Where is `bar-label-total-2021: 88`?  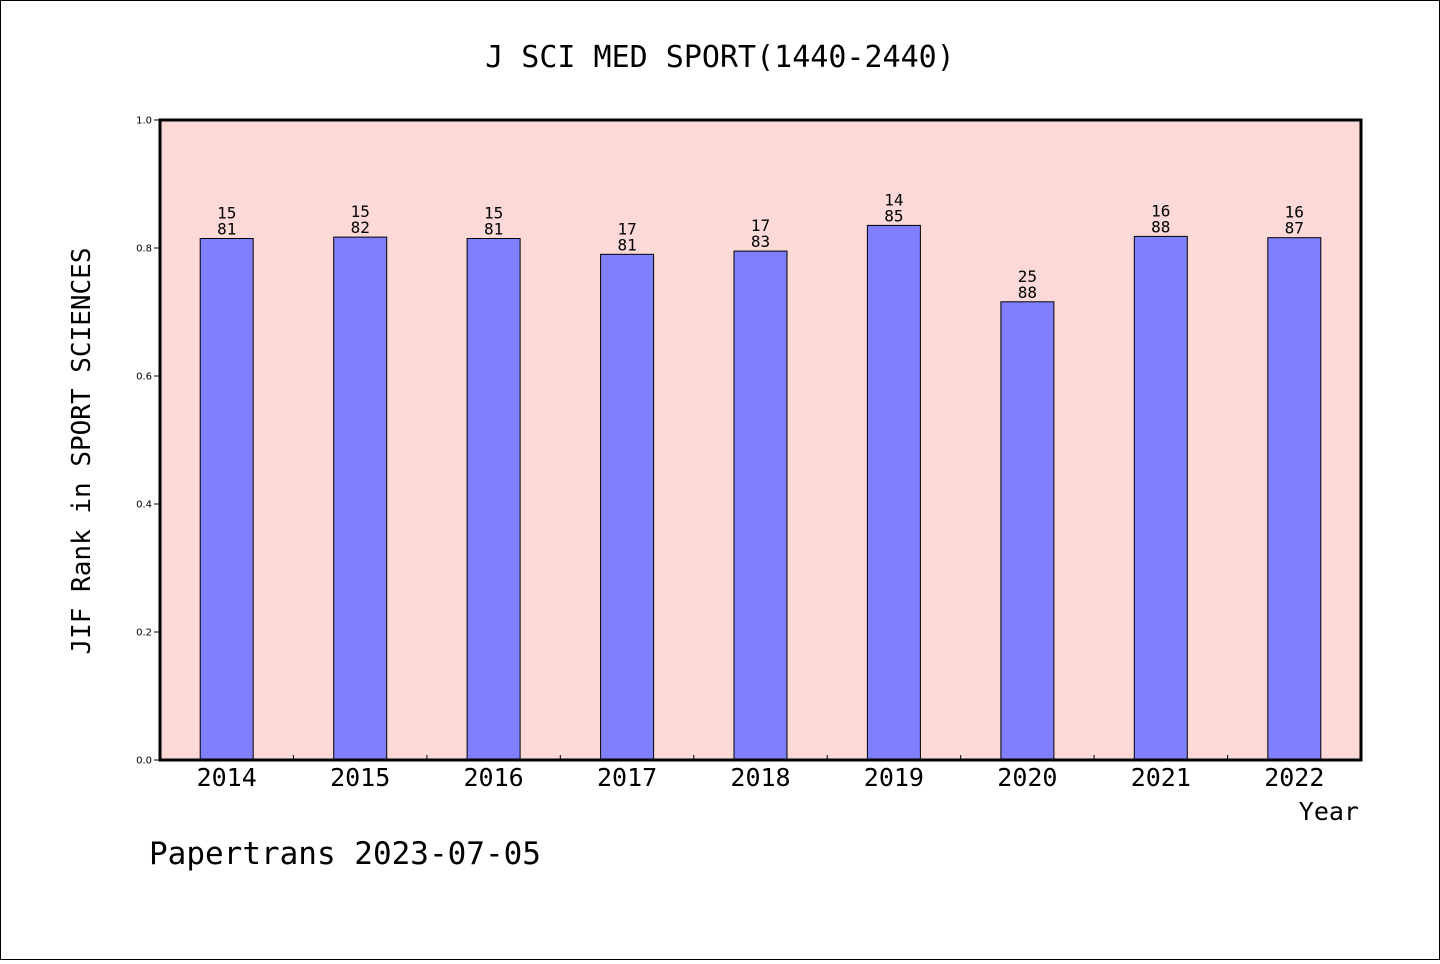 bar-label-total-2021: 88 is located at coordinates (1160, 226).